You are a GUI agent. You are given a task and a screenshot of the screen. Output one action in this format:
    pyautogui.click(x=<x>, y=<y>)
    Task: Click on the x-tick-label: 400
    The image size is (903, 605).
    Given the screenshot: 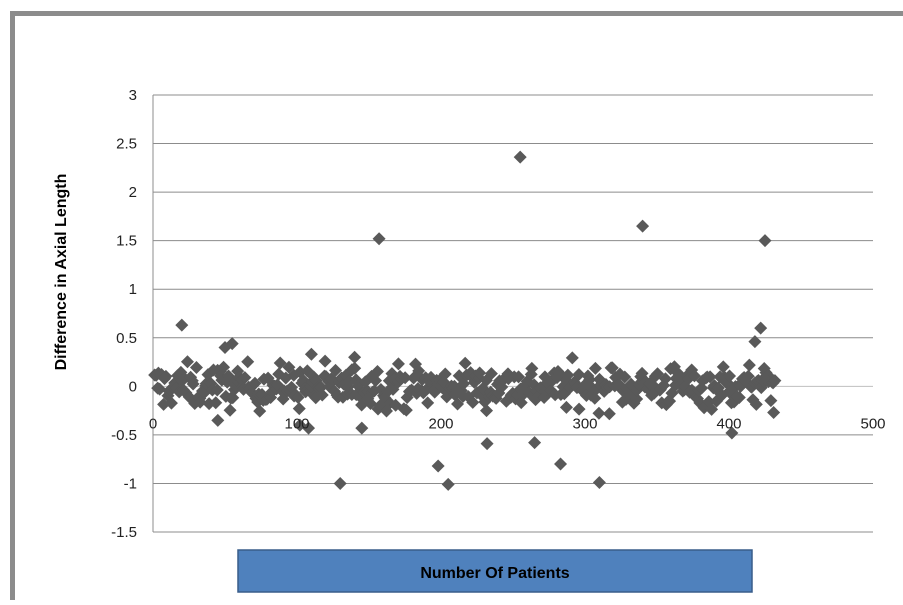 What is the action you would take?
    pyautogui.click(x=728, y=423)
    